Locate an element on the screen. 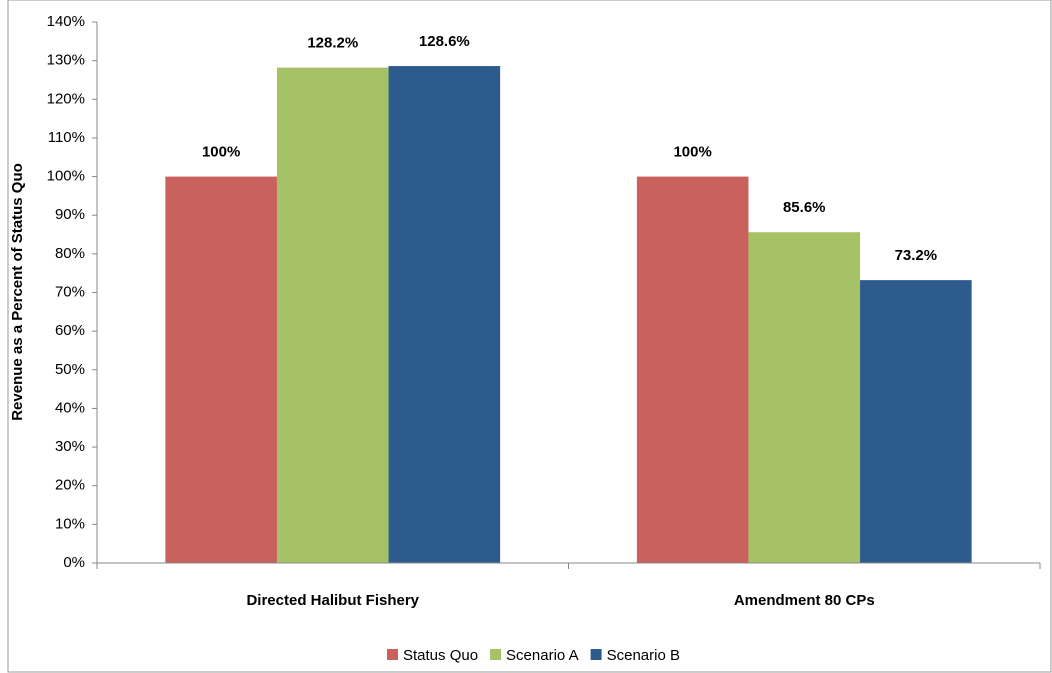 This screenshot has height=673, width=1052. data-label: 128.6% is located at coordinates (444, 41).